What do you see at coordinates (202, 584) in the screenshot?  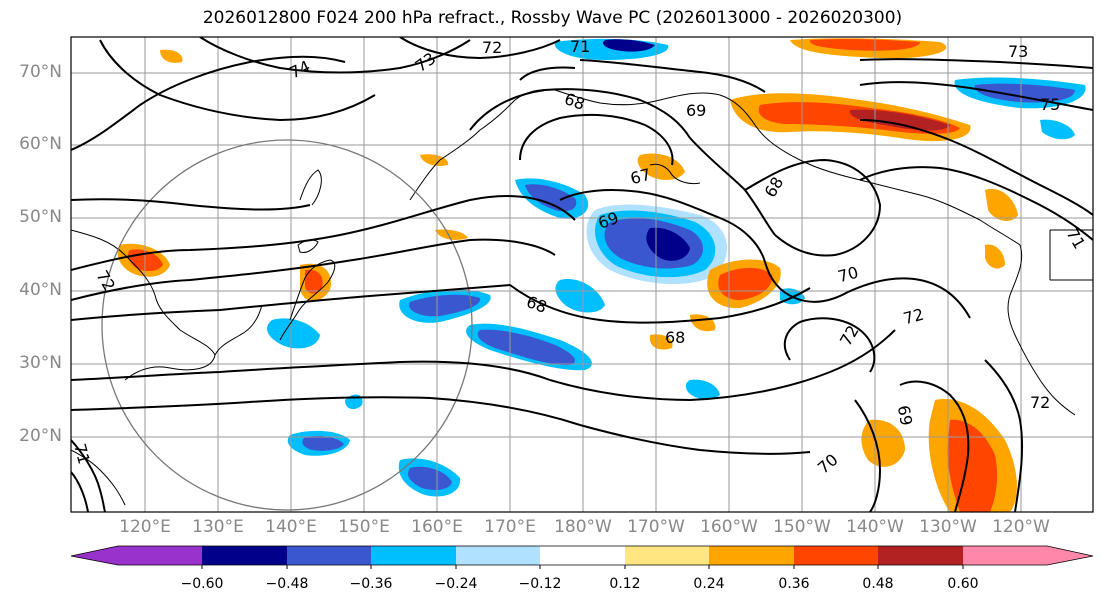 I see `colorbar-tick-label: −0.60` at bounding box center [202, 584].